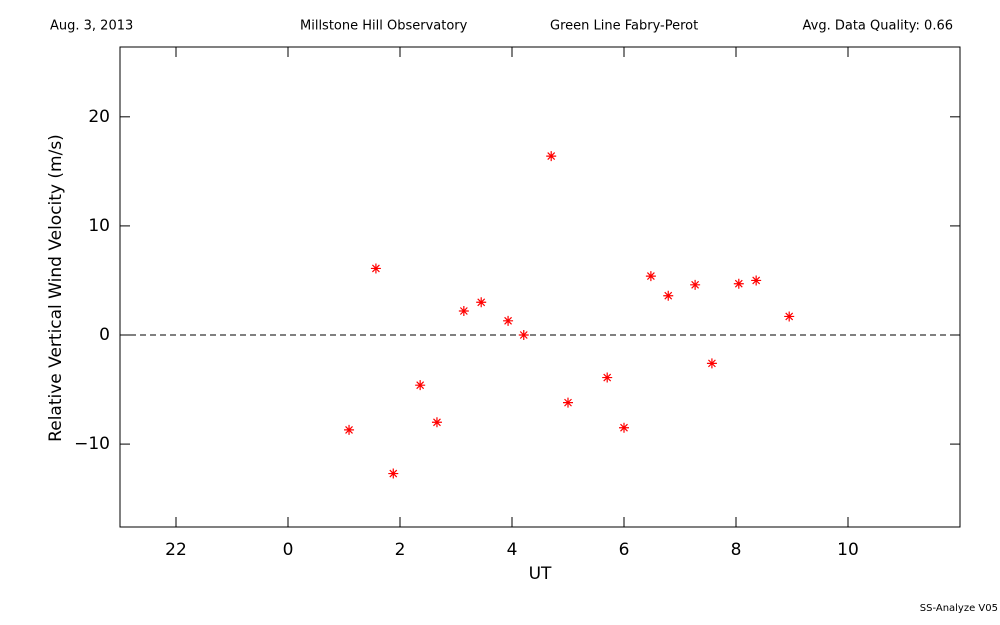  What do you see at coordinates (624, 550) in the screenshot?
I see `x-tick-label: 6` at bounding box center [624, 550].